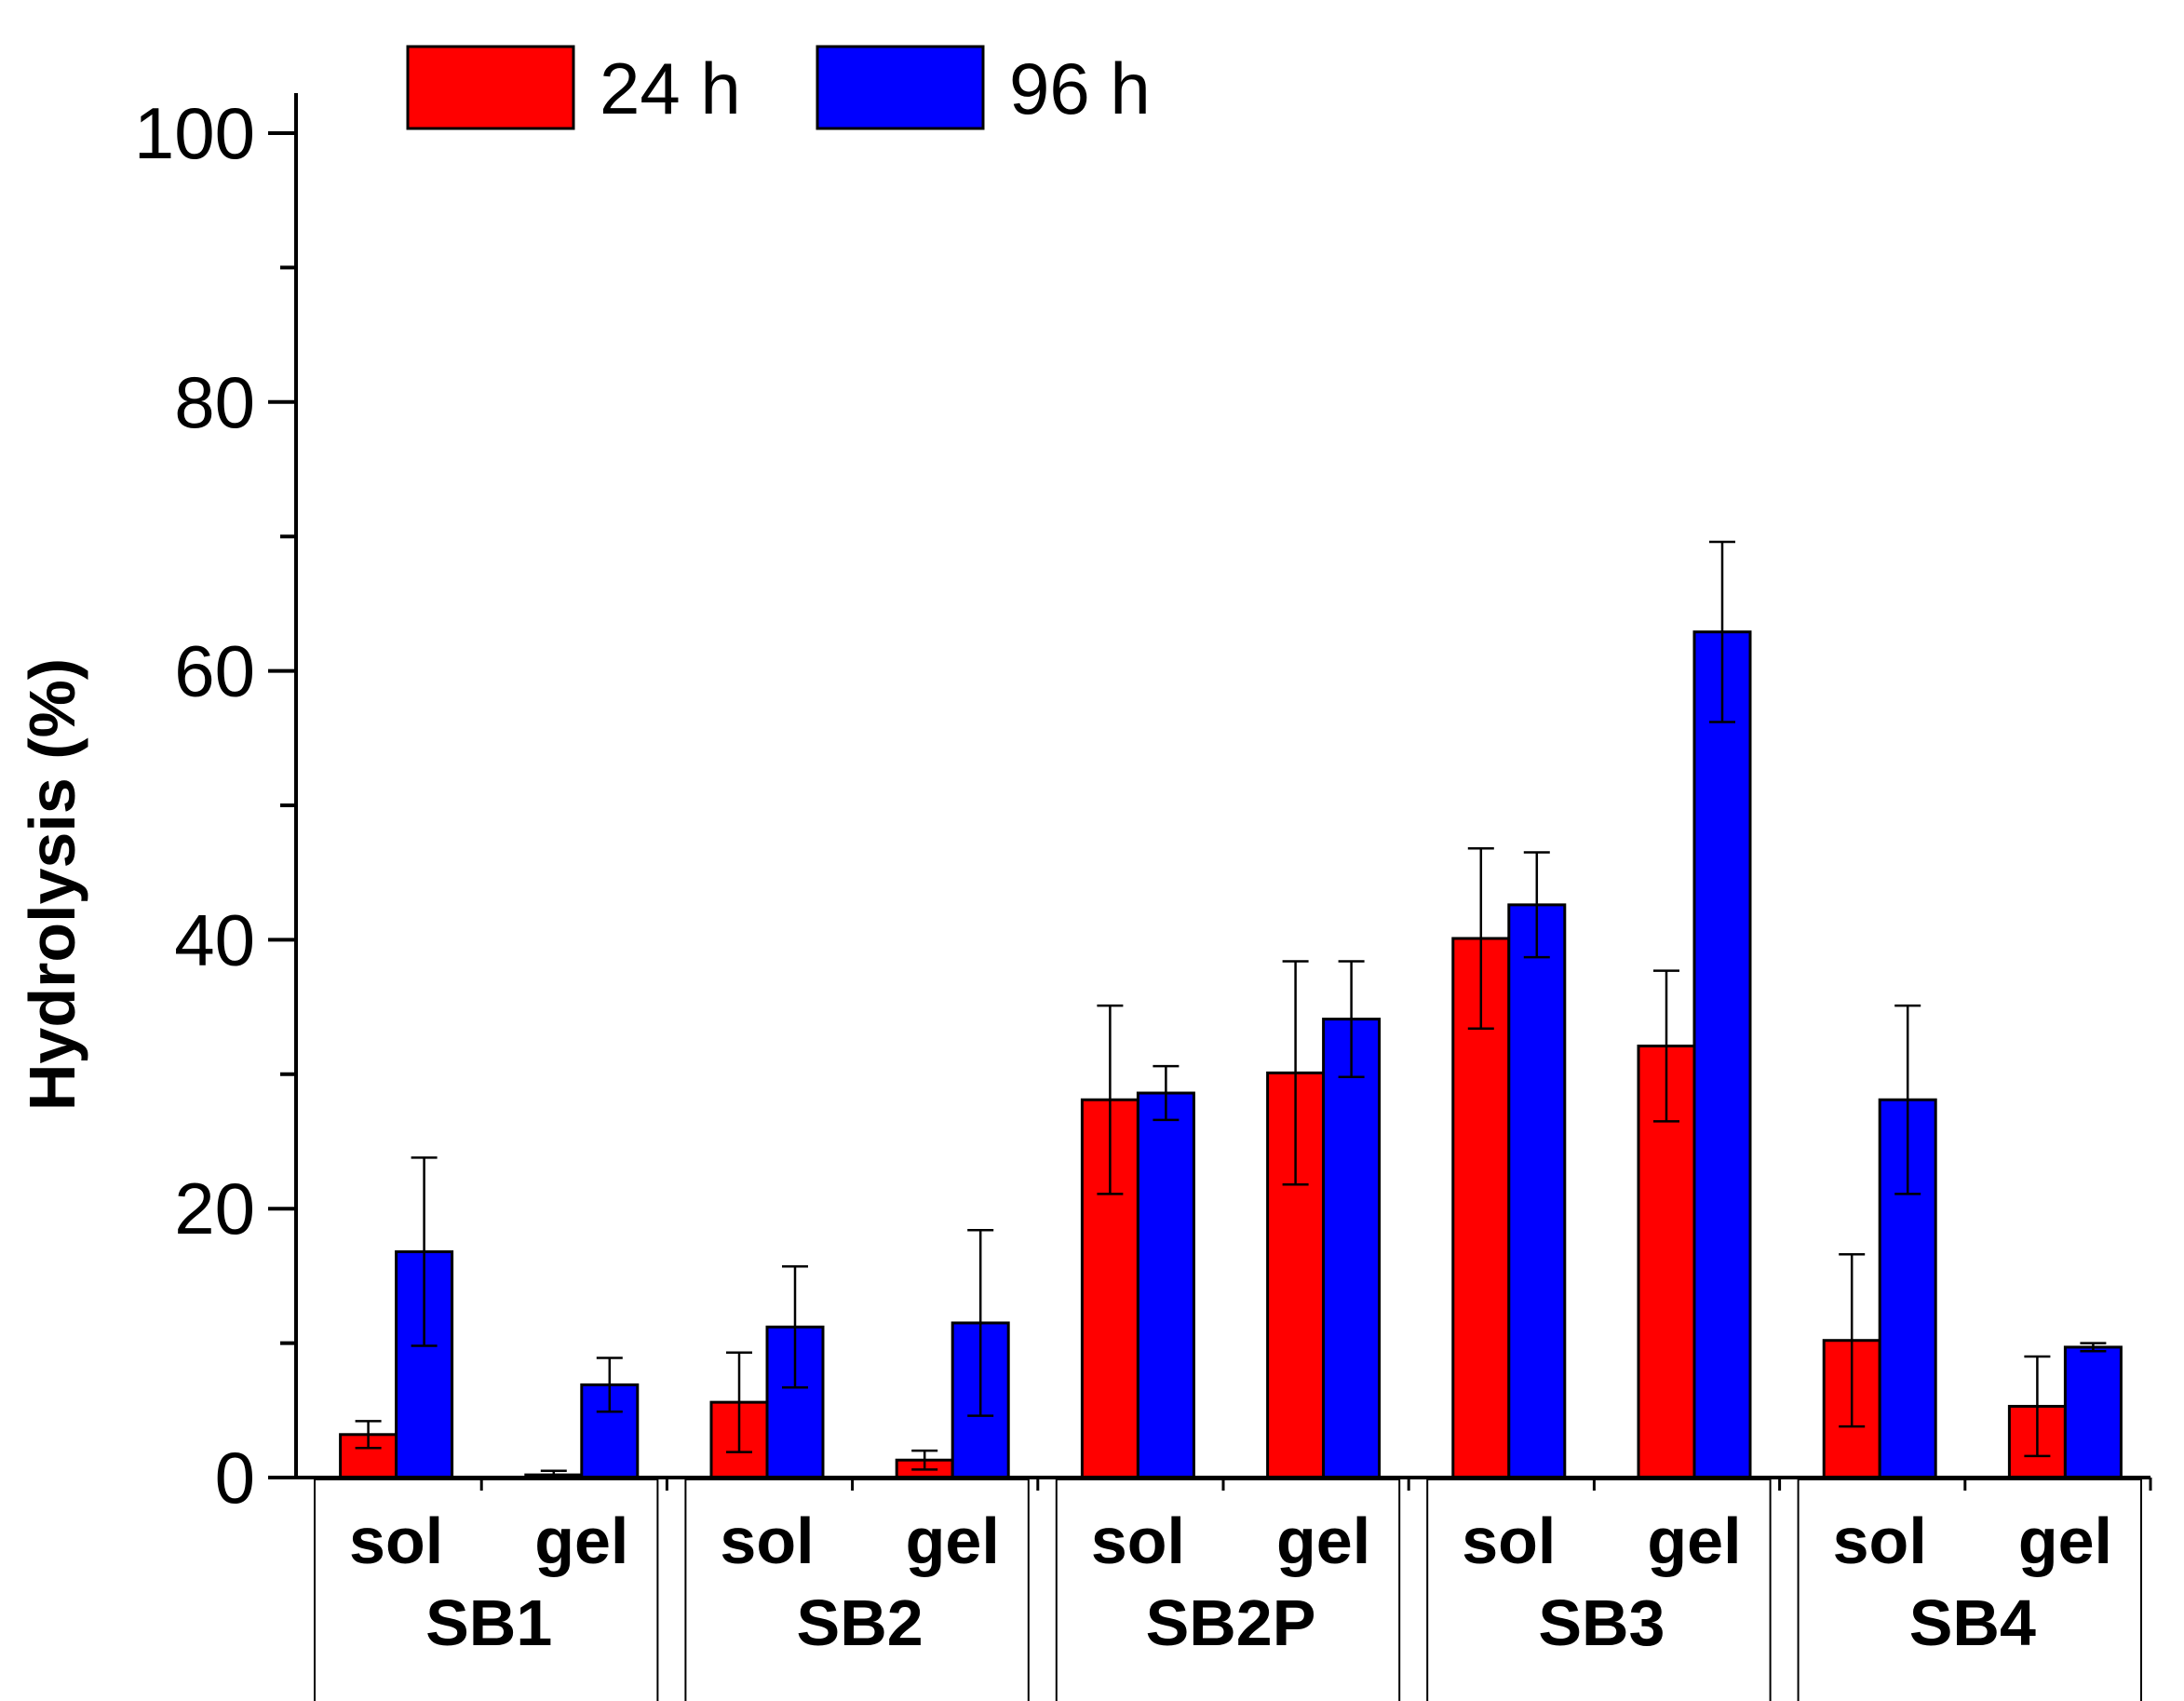 The height and width of the screenshot is (1701, 2184). I want to click on group-label: SB4, so click(1972, 1623).